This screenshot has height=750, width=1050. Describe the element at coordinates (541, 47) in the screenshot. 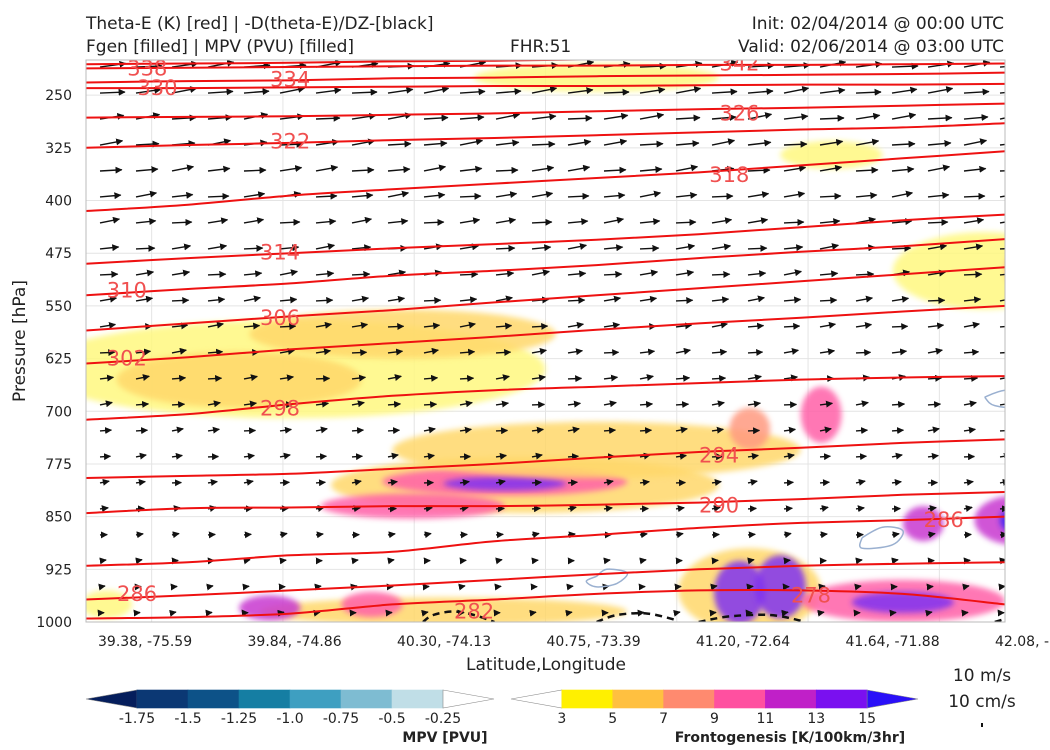

I see `forecast-hour: FHR:51` at that location.